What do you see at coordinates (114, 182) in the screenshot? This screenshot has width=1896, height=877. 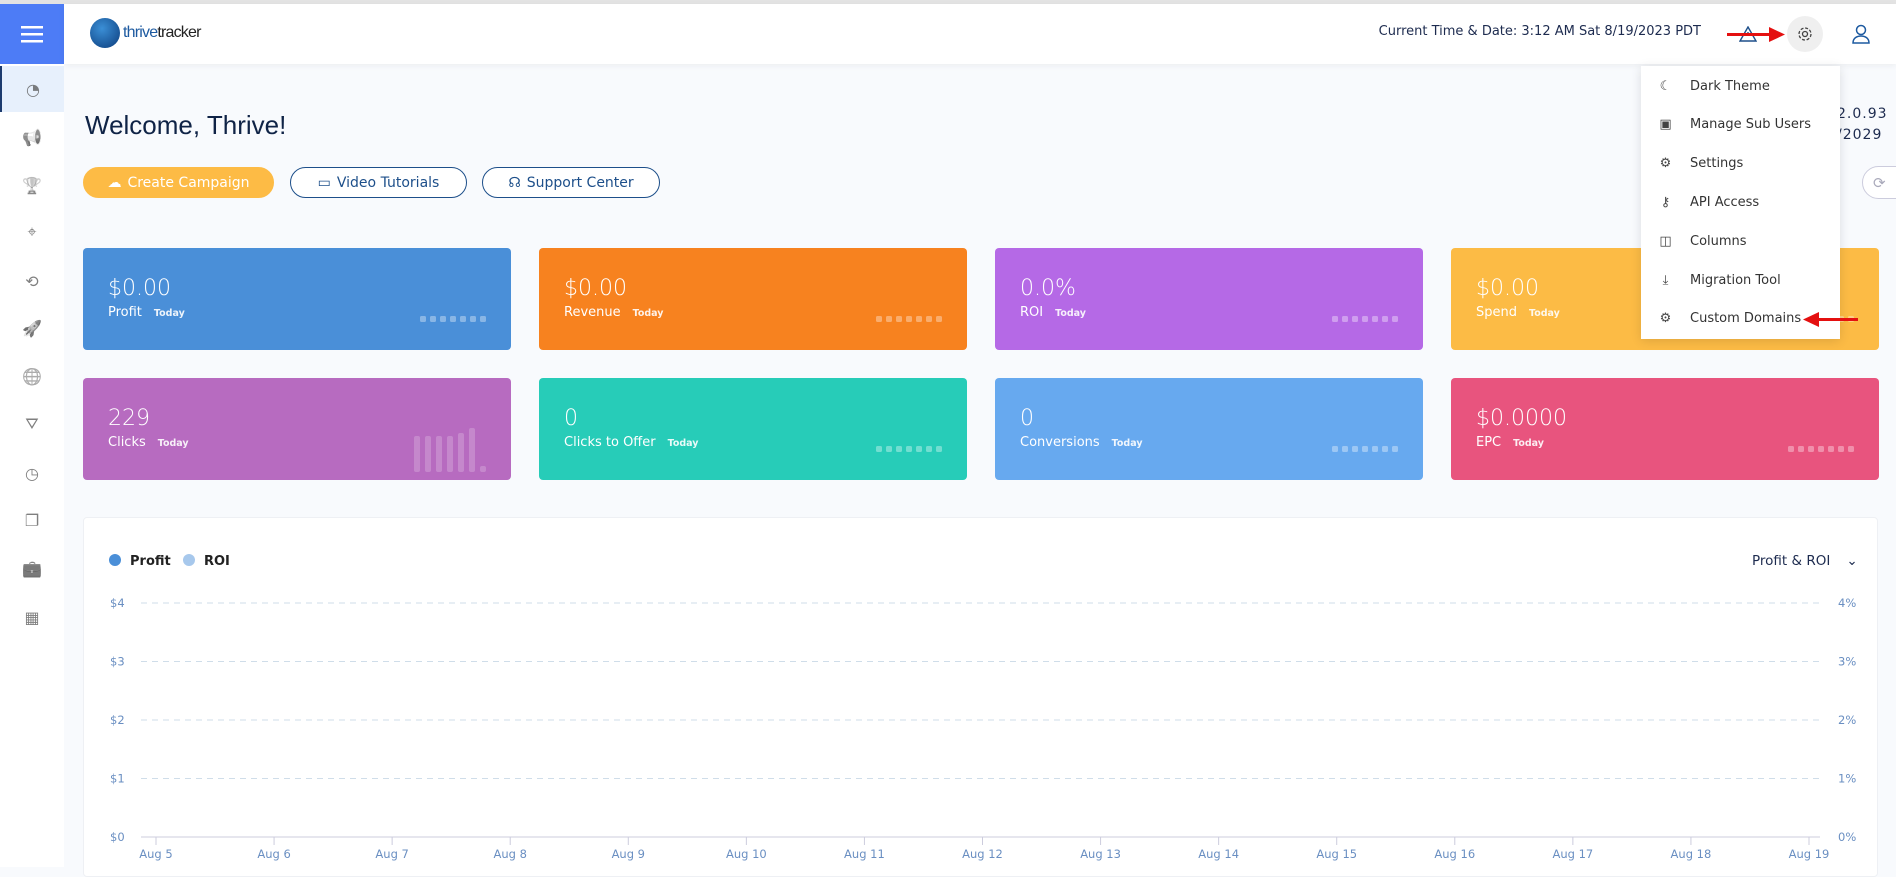 I see `cloud-upload-icon: ☁` at bounding box center [114, 182].